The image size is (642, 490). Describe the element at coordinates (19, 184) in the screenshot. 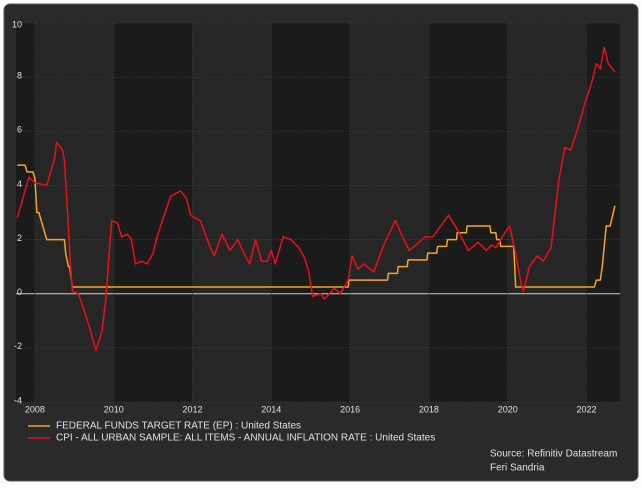

I see `y-tick-label: 4` at that location.